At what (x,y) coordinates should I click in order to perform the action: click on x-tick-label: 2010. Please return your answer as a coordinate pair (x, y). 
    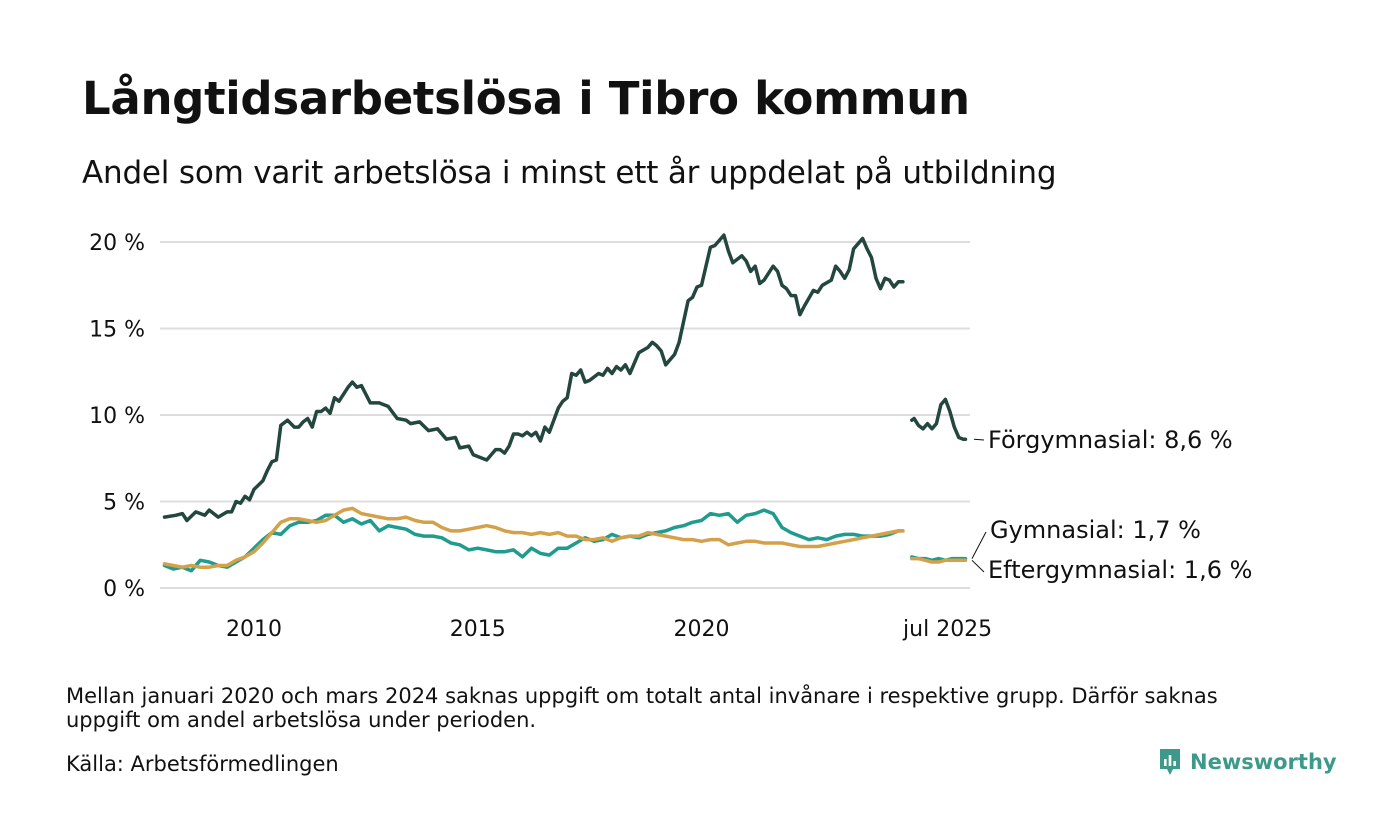
    Looking at the image, I should click on (254, 629).